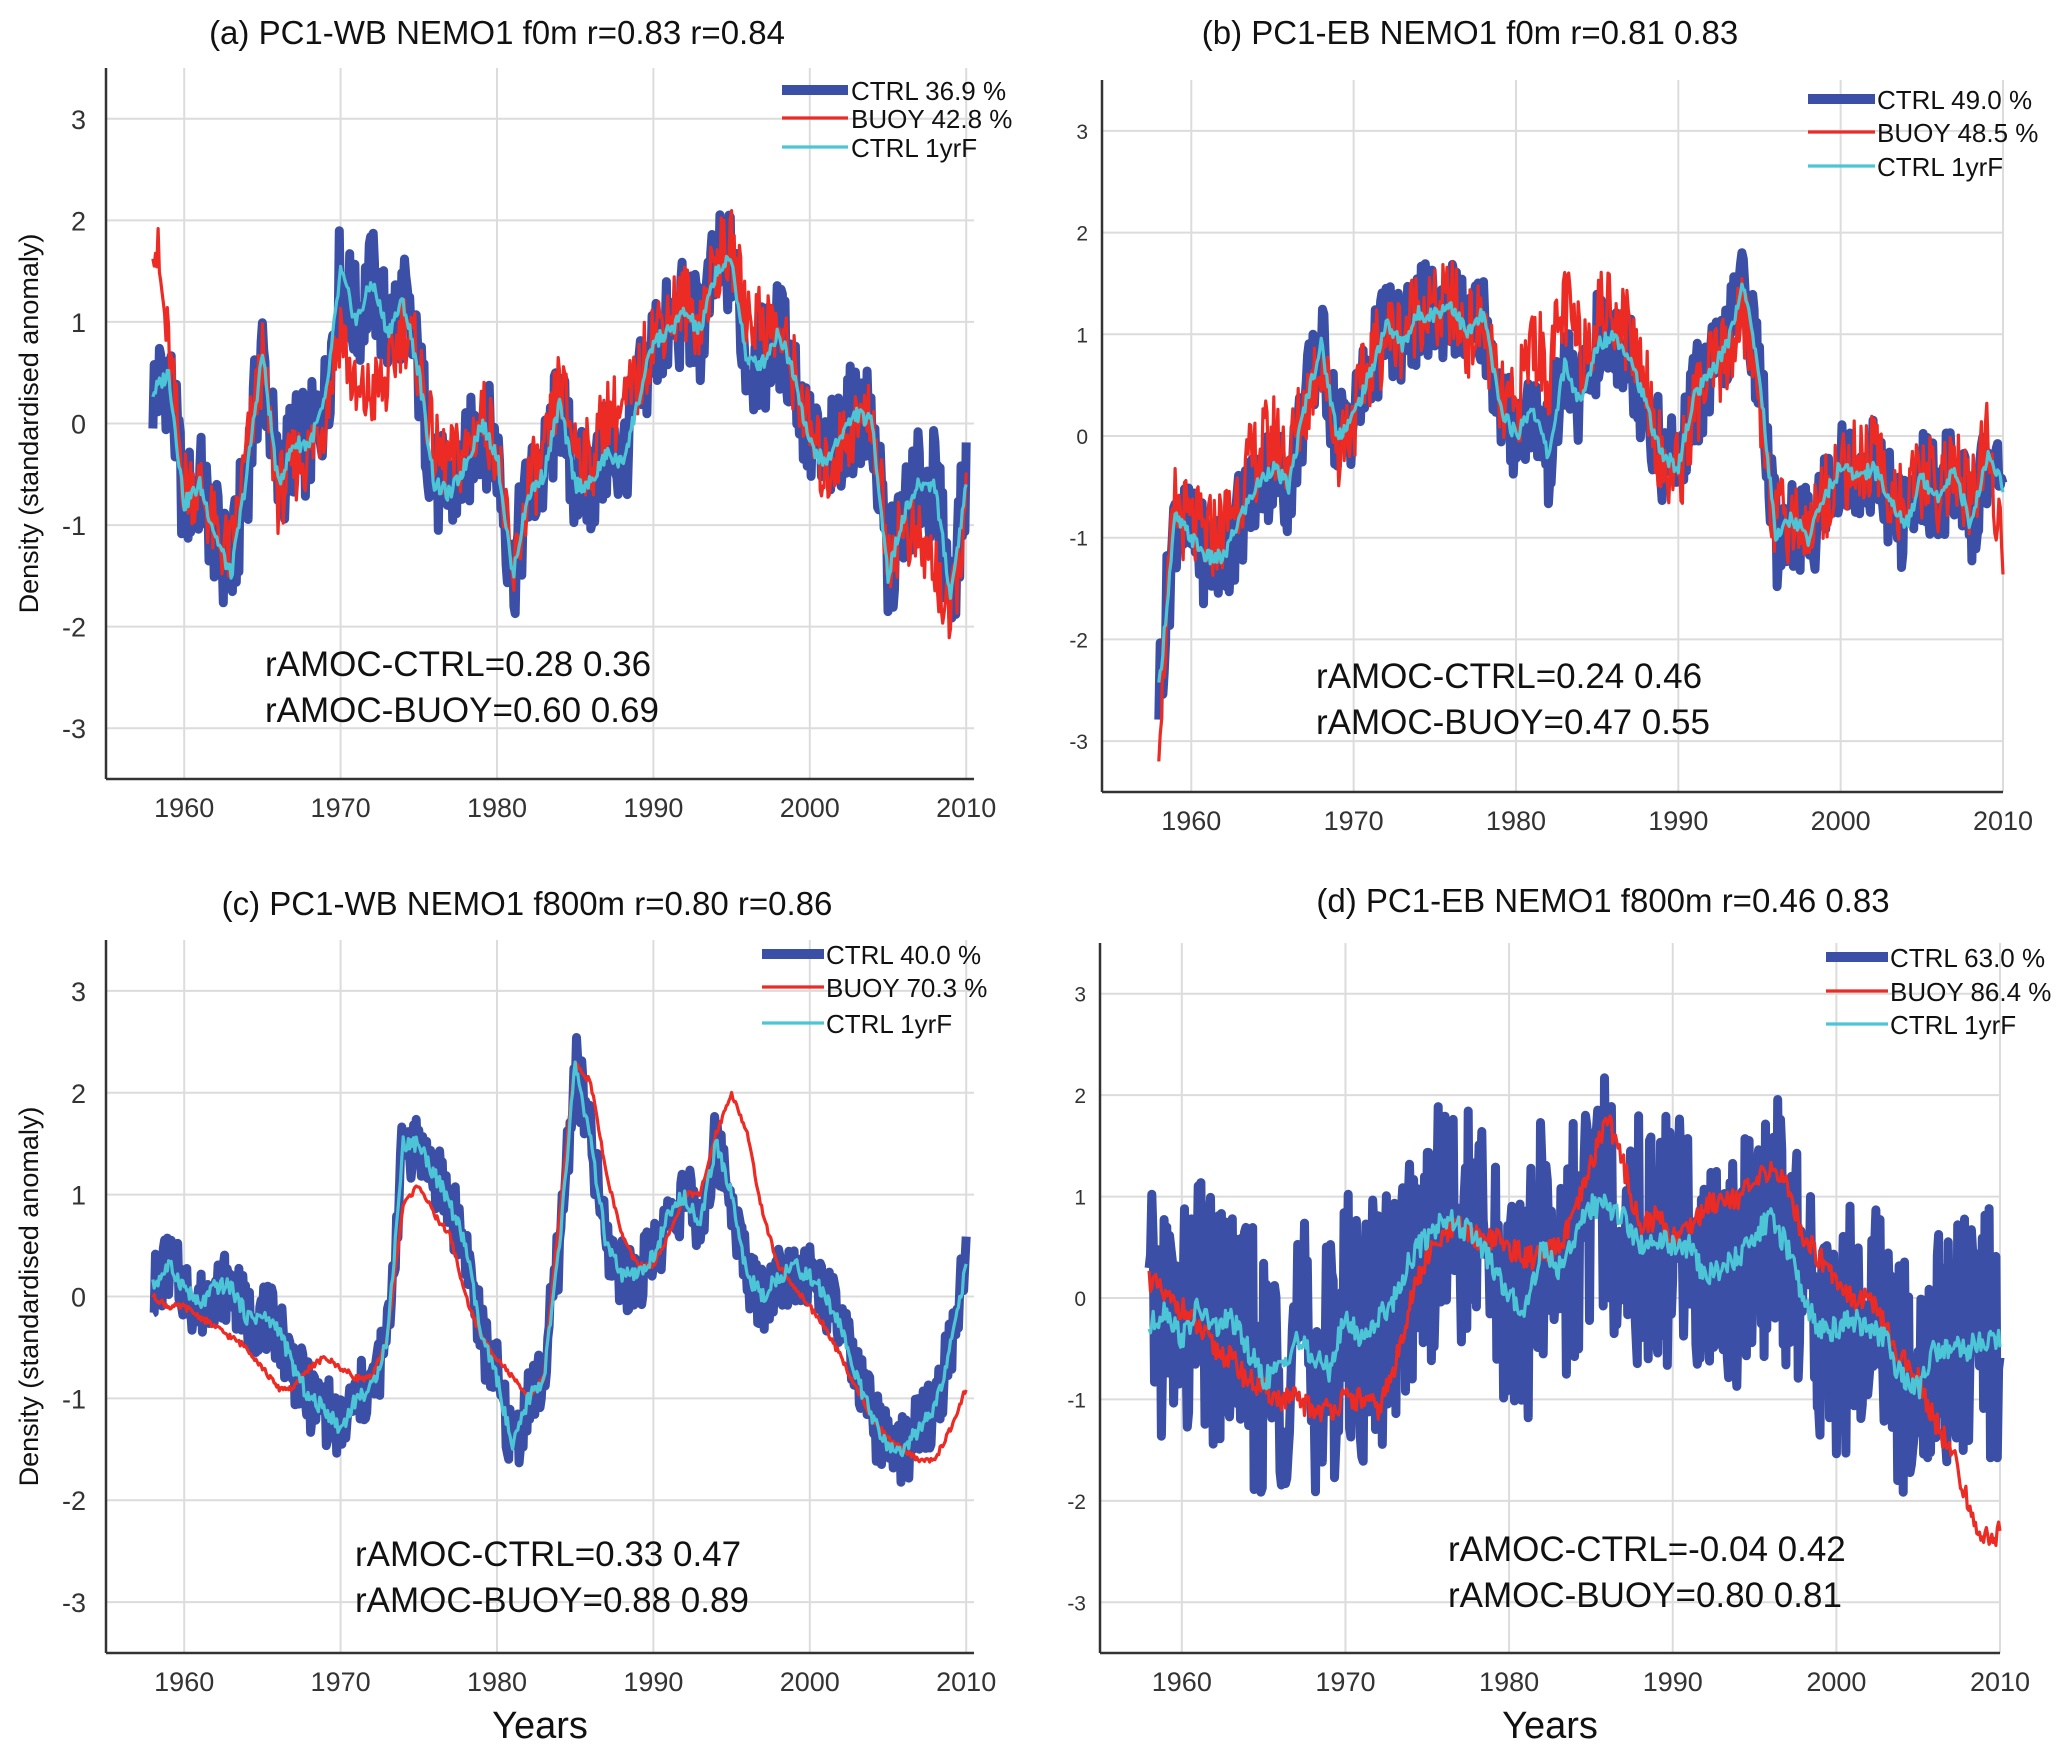 The height and width of the screenshot is (1749, 2067). What do you see at coordinates (1470, 32) in the screenshot?
I see `chart-title: (b) PC1-EB NEMO1 f0m r=0.81 0.83` at bounding box center [1470, 32].